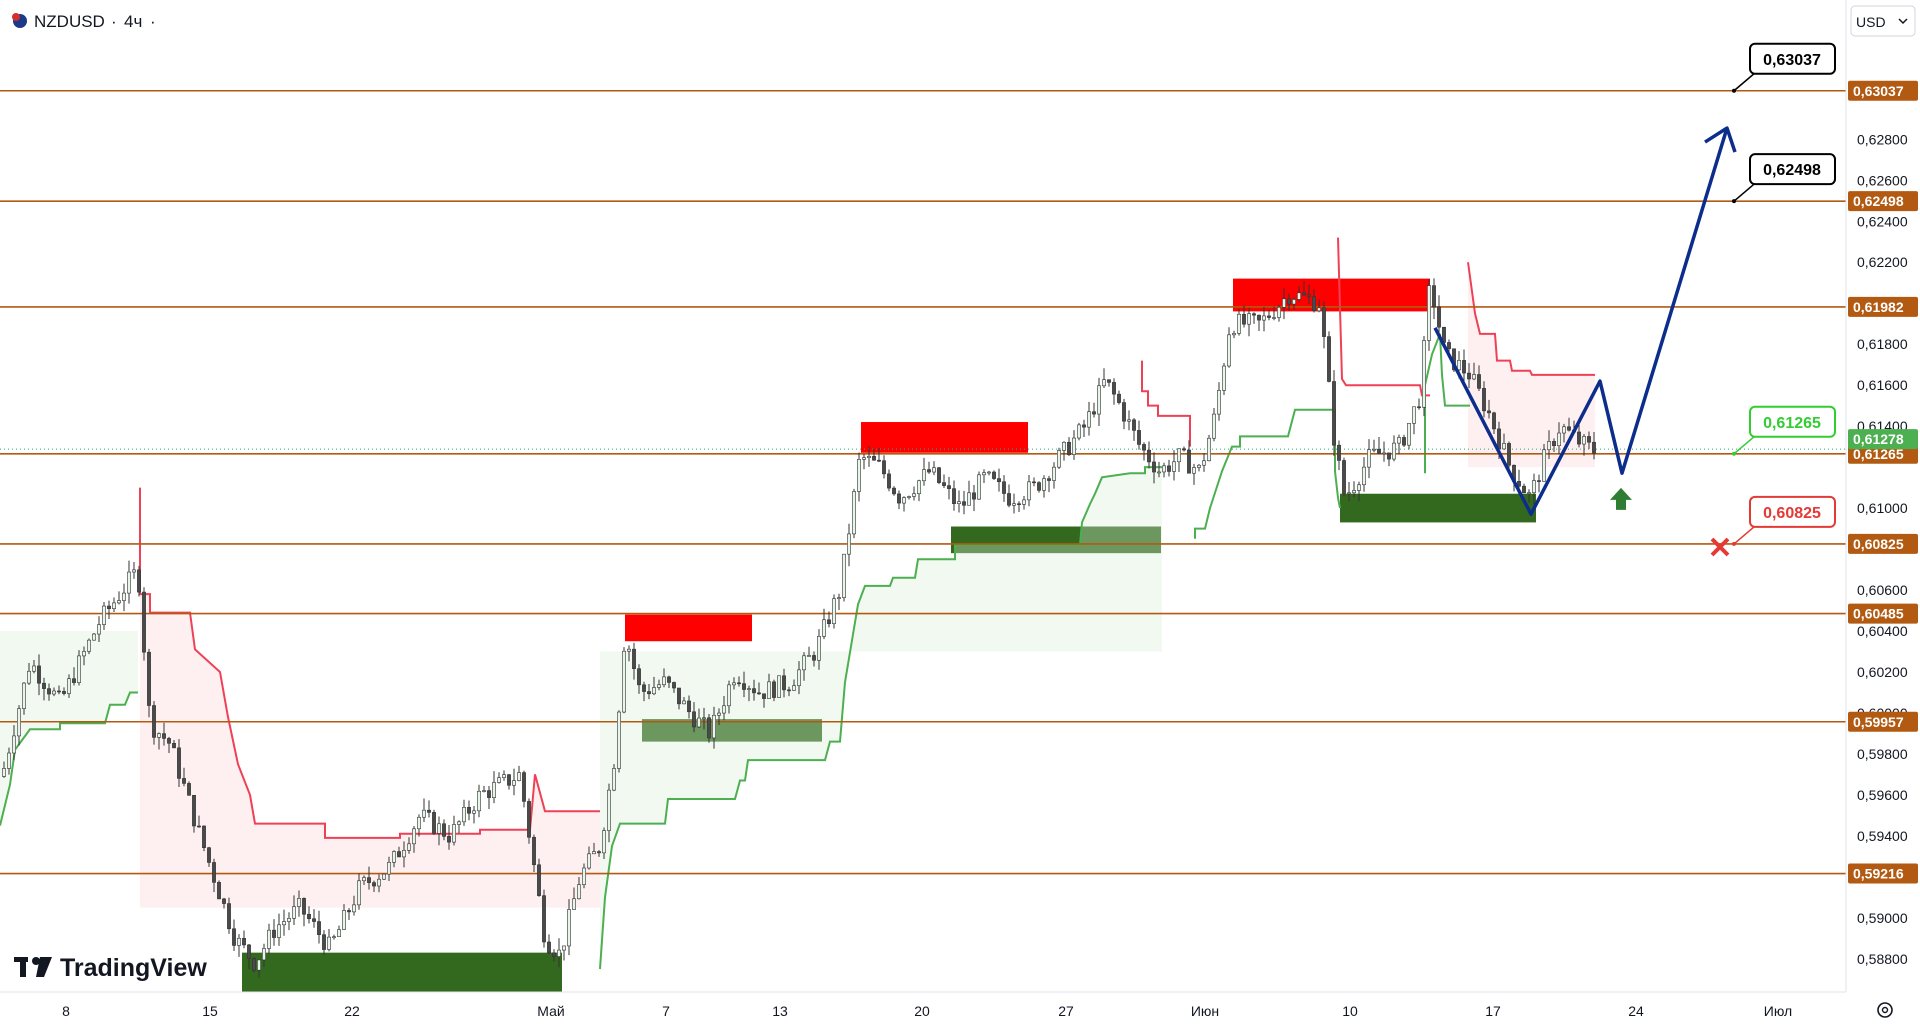  What do you see at coordinates (84, 21) in the screenshot?
I see `symbol-header: NZDUSD · 4ч ·` at bounding box center [84, 21].